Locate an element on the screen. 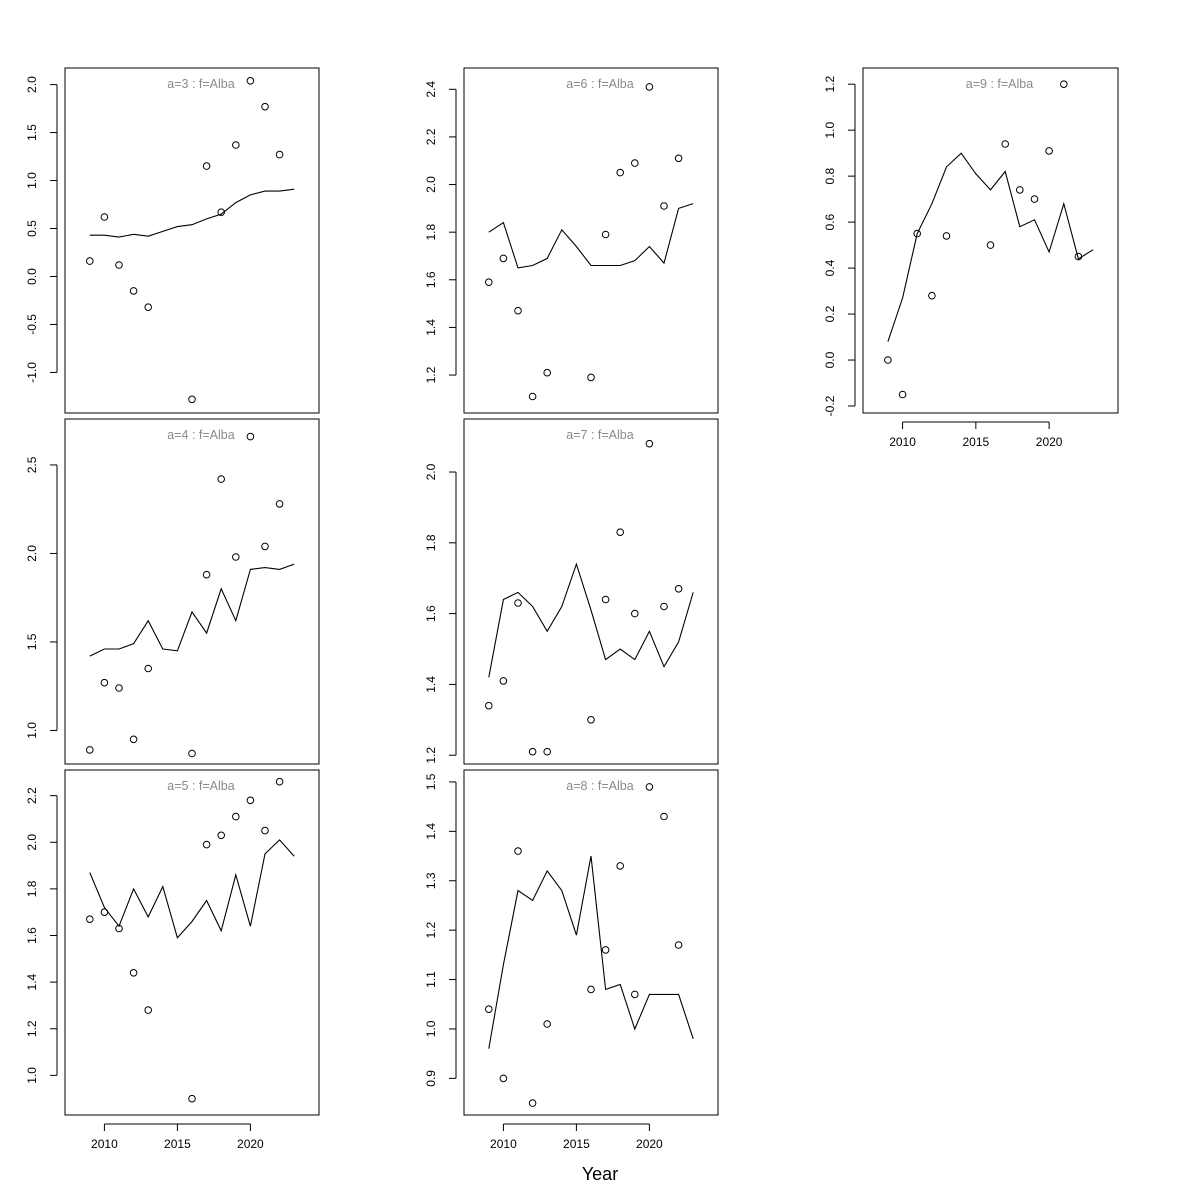 The height and width of the screenshot is (1200, 1200). y-tick-label: -1.0 is located at coordinates (32, 372).